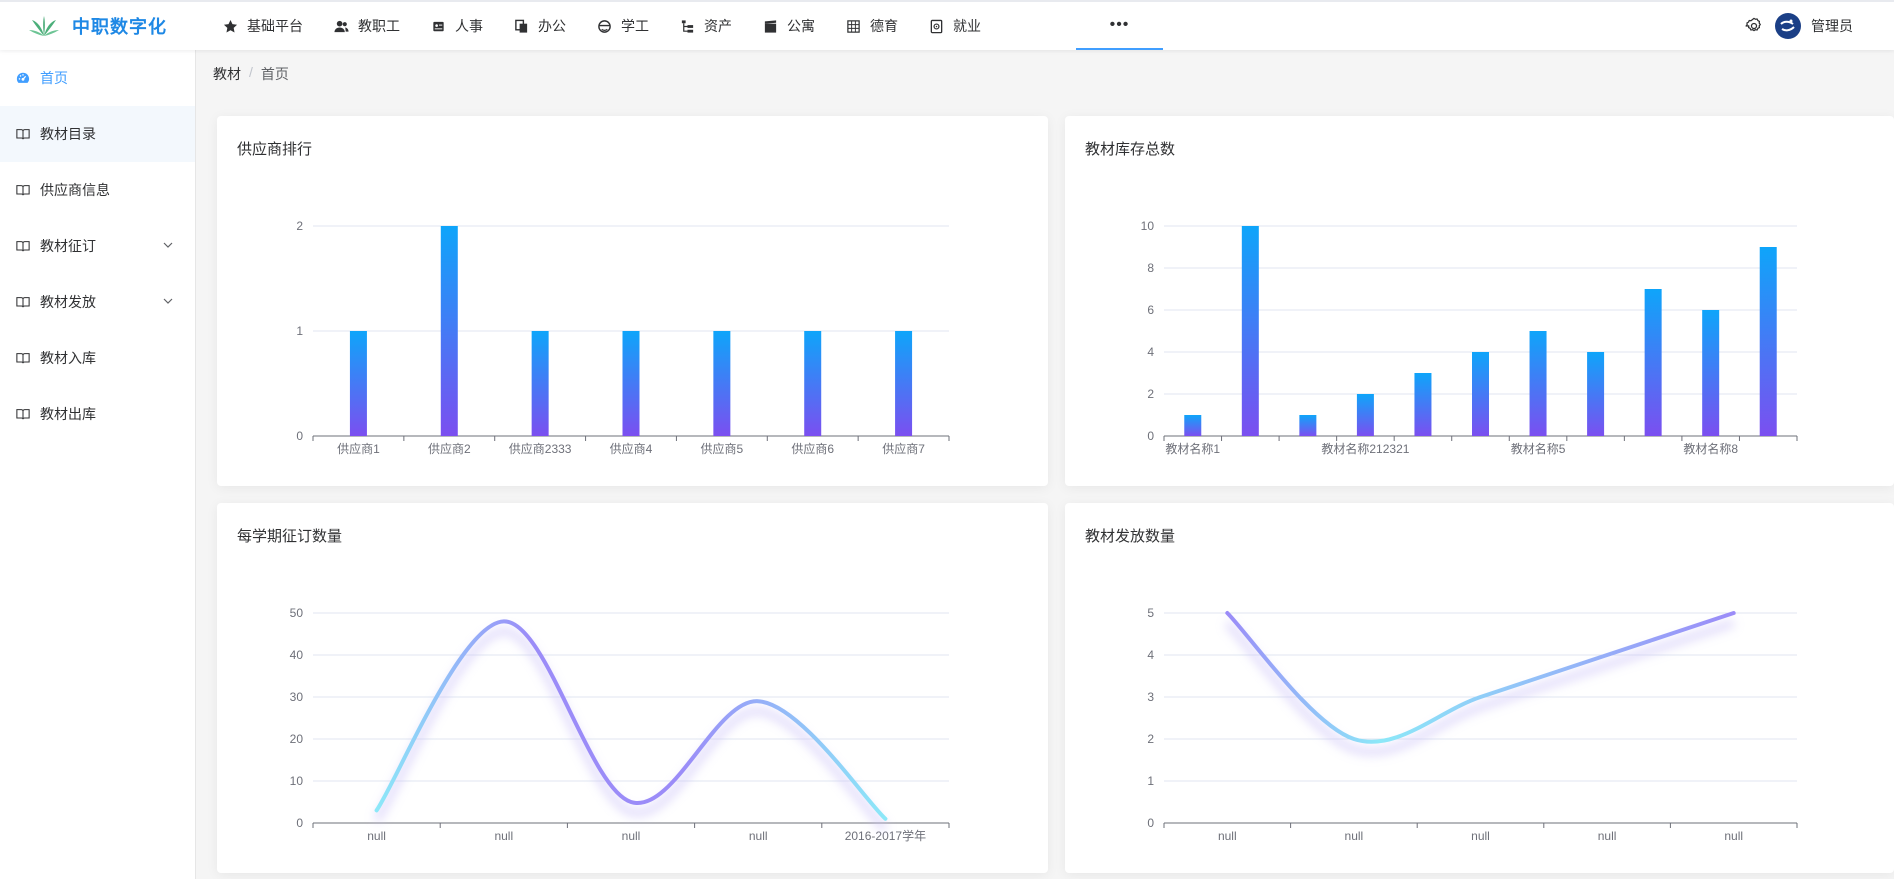 Image resolution: width=1894 pixels, height=879 pixels. What do you see at coordinates (97, 358) in the screenshot?
I see `sidebar-item-stock-in: 教材入库` at bounding box center [97, 358].